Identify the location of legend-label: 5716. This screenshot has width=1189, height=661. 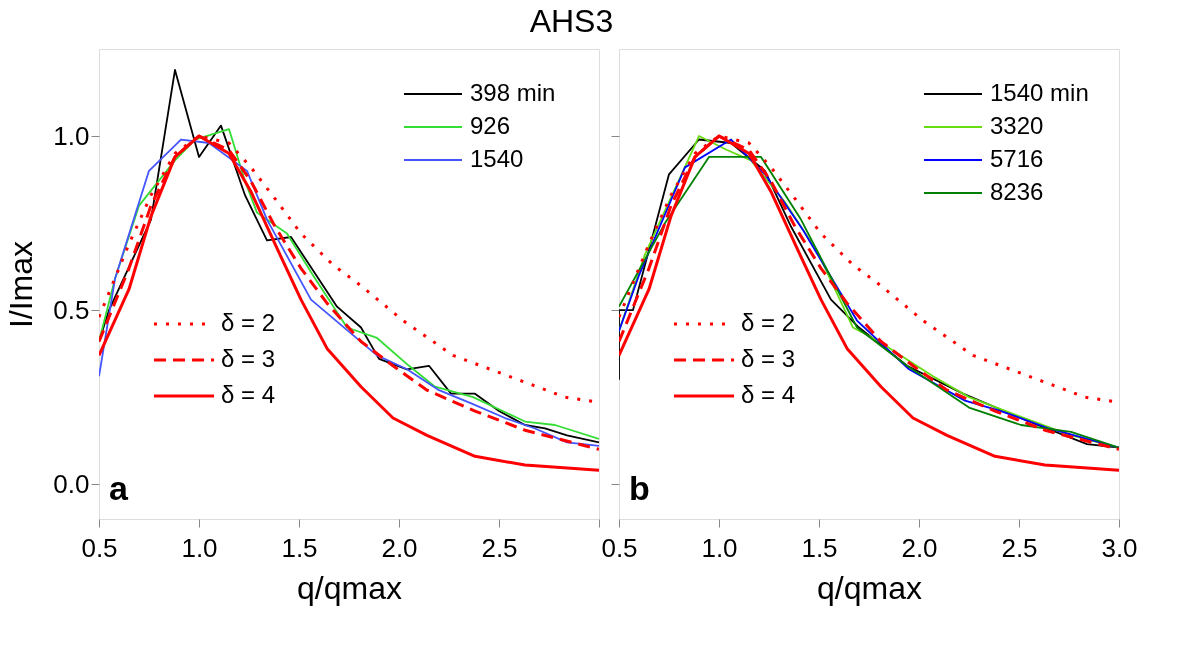
(1017, 158).